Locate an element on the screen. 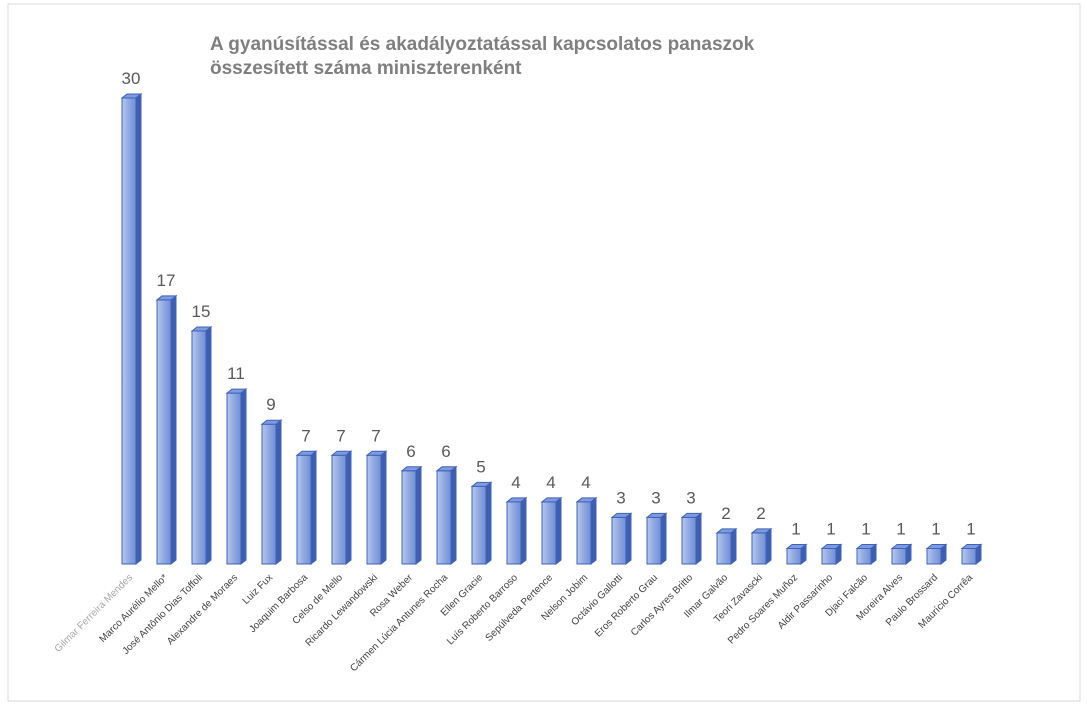  chart-title: összesített száma miniszterenként is located at coordinates (366, 68).